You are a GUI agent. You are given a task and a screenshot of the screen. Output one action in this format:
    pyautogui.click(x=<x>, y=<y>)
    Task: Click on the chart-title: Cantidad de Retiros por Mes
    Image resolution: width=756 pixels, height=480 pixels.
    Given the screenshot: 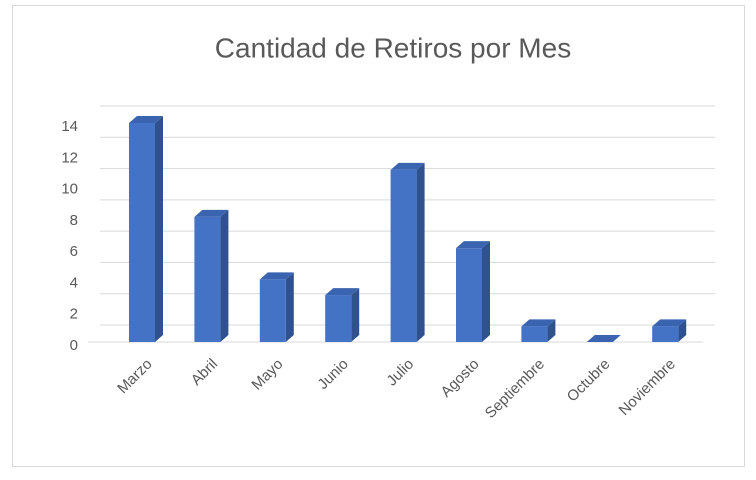 What is the action you would take?
    pyautogui.click(x=393, y=47)
    